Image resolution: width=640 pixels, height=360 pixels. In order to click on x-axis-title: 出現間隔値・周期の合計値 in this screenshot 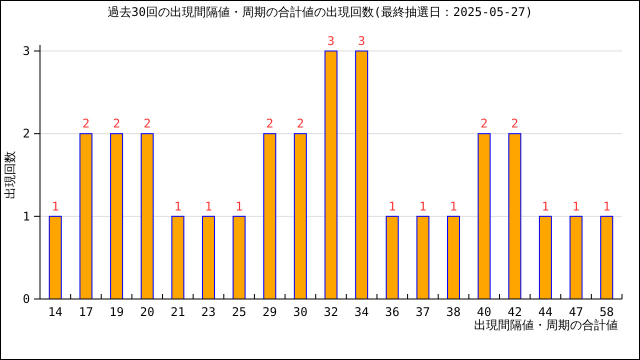, I will do `click(546, 325)`.